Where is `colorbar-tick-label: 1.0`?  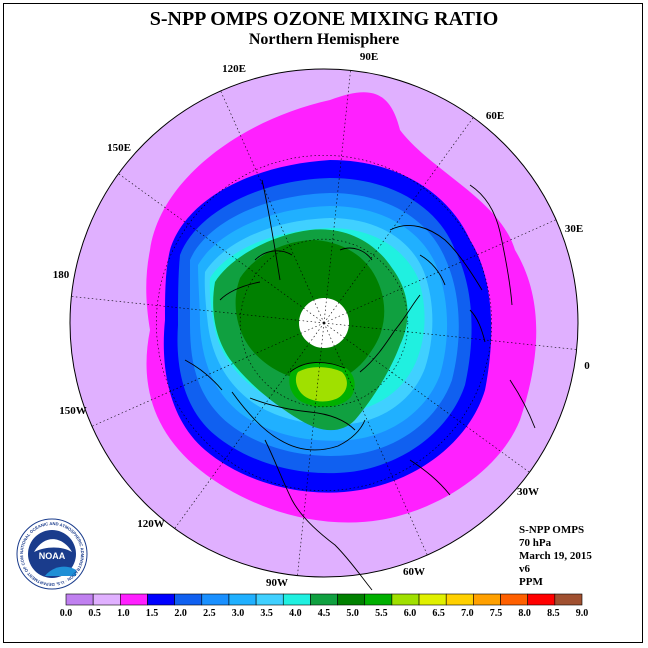
colorbar-tick-label: 1.0 is located at coordinates (123, 613).